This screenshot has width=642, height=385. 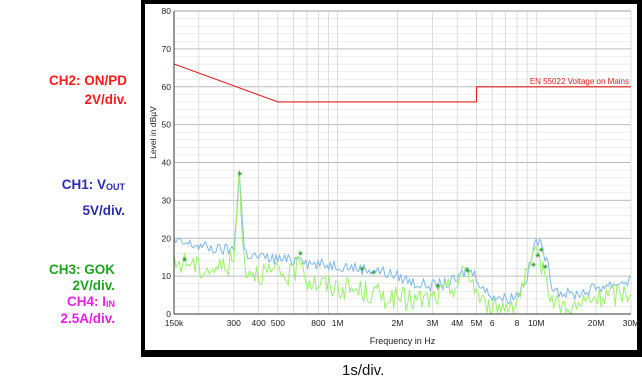 What do you see at coordinates (64, 198) in the screenshot?
I see `ch1-label: CH1: VOUT 5V/div.` at bounding box center [64, 198].